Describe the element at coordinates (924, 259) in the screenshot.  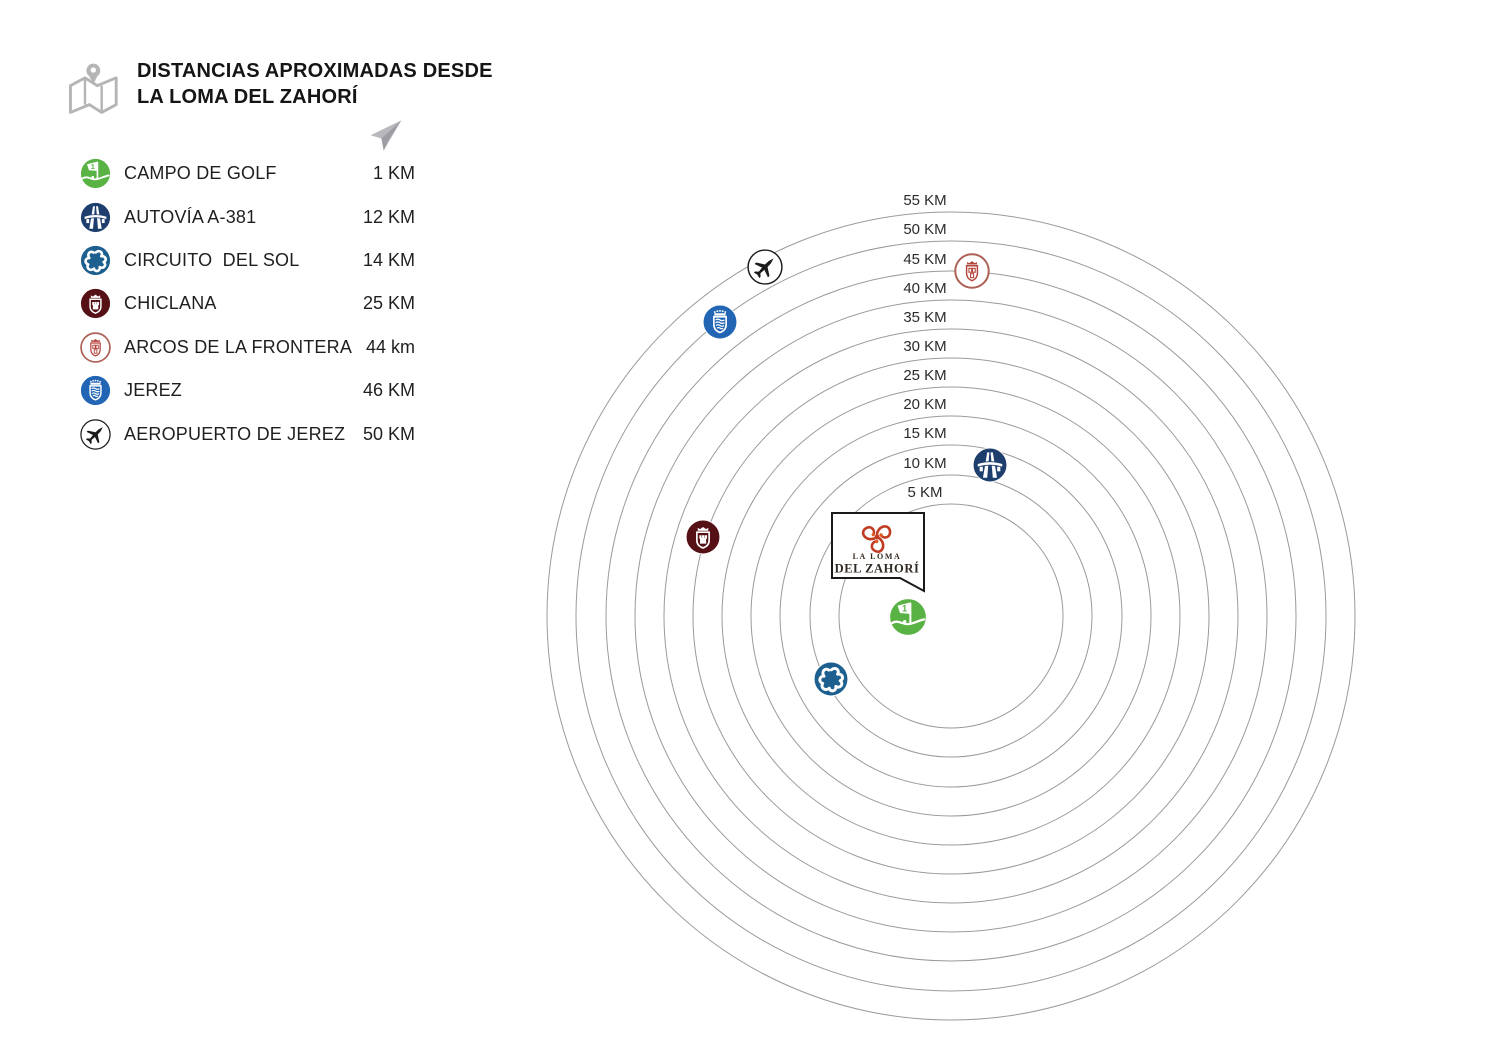
I see `ring-label: 45 KM` at that location.